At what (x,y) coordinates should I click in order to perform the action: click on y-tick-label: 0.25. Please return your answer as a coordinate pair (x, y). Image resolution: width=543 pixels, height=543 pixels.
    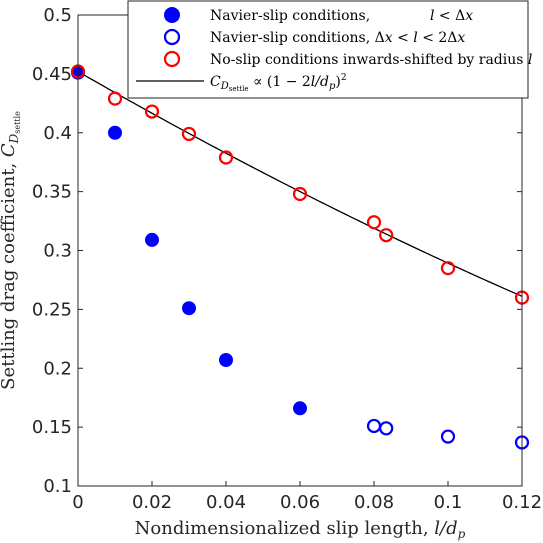
    Looking at the image, I should click on (52, 309).